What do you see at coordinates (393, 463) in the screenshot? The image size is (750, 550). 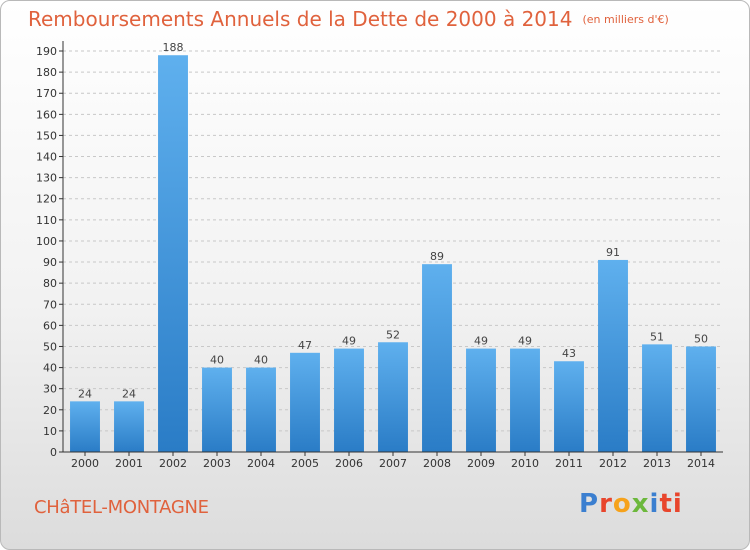 I see `x-tick-label: 2007` at bounding box center [393, 463].